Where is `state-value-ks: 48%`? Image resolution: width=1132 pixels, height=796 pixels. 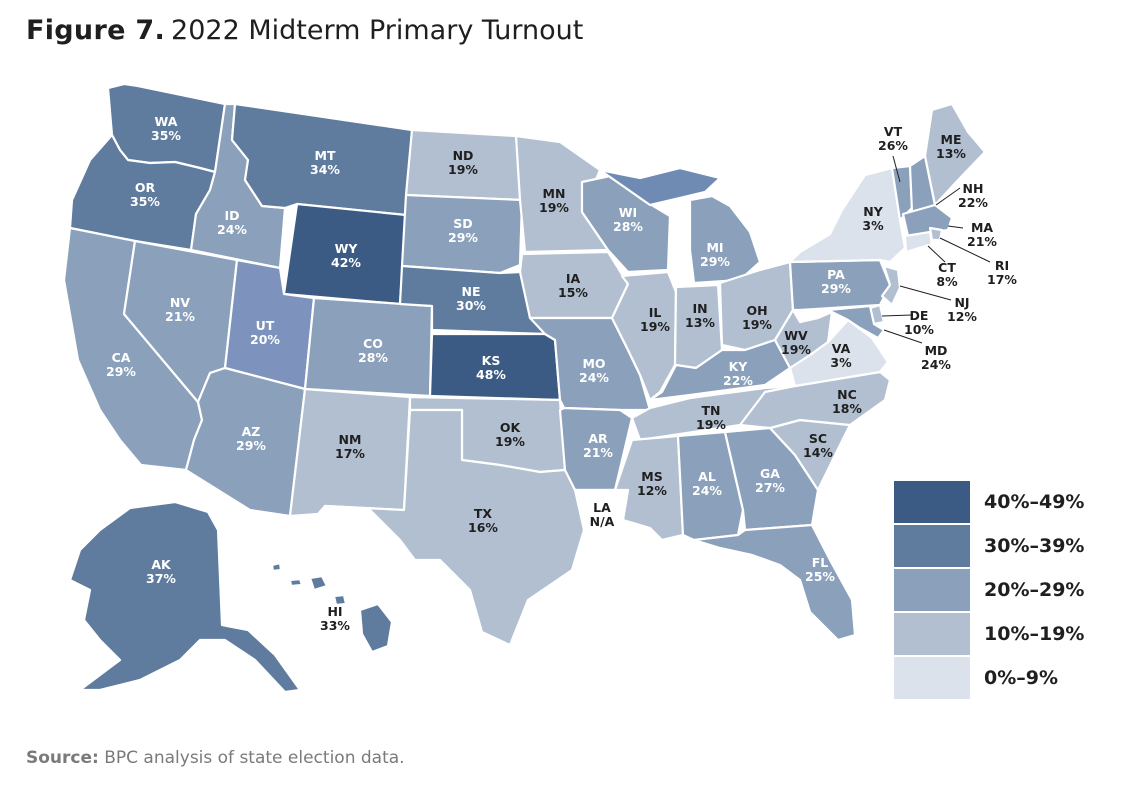 state-value-ks: 48% is located at coordinates (491, 374).